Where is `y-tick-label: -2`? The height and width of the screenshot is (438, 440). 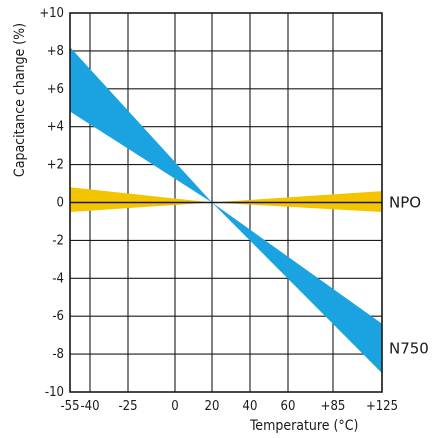
y-tick-label: -2 is located at coordinates (58, 240).